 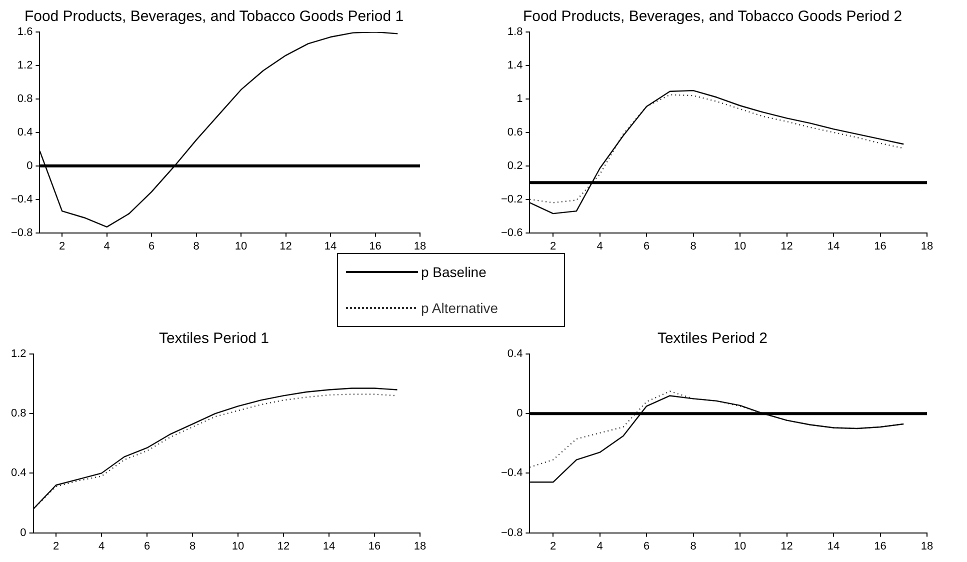 I want to click on y-tick-label: −0.6, so click(x=511, y=232).